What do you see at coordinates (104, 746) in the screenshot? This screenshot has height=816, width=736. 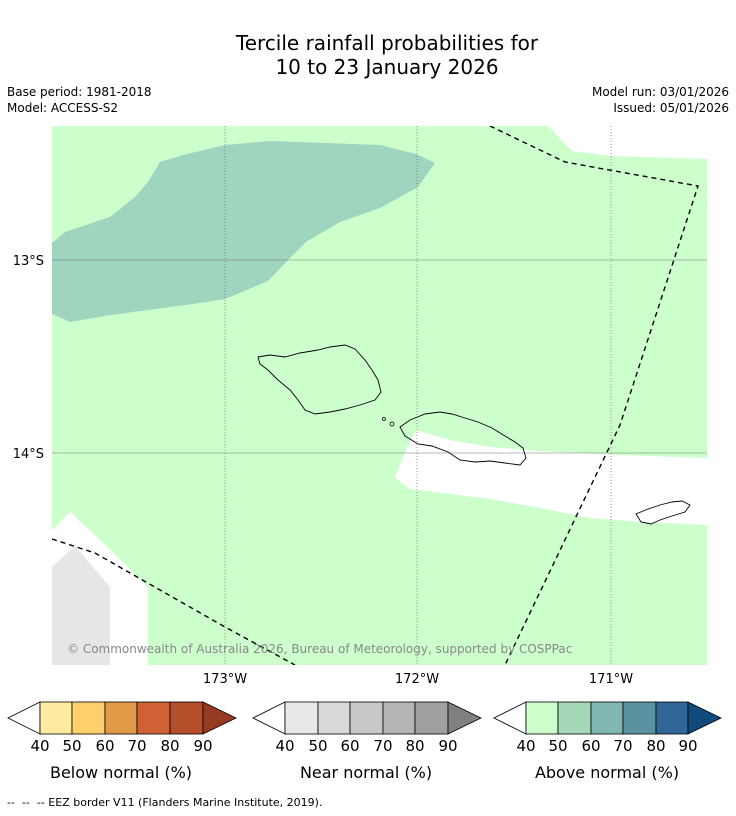 I see `legend-below-tick-60: 60` at bounding box center [104, 746].